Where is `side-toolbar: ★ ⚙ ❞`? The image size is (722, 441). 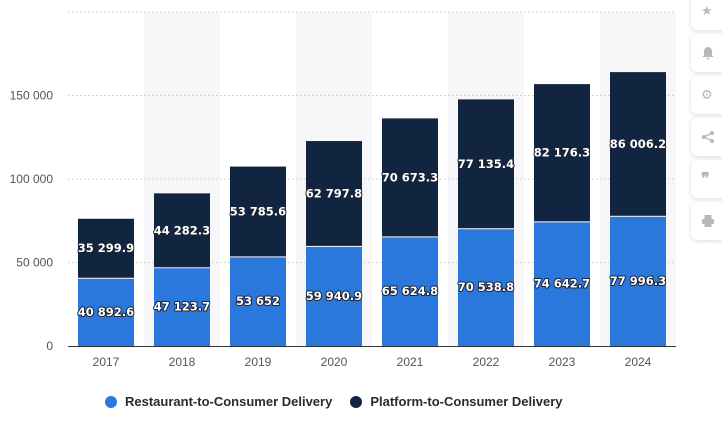
side-toolbar: ★ ⚙ ❞ is located at coordinates (706, 120).